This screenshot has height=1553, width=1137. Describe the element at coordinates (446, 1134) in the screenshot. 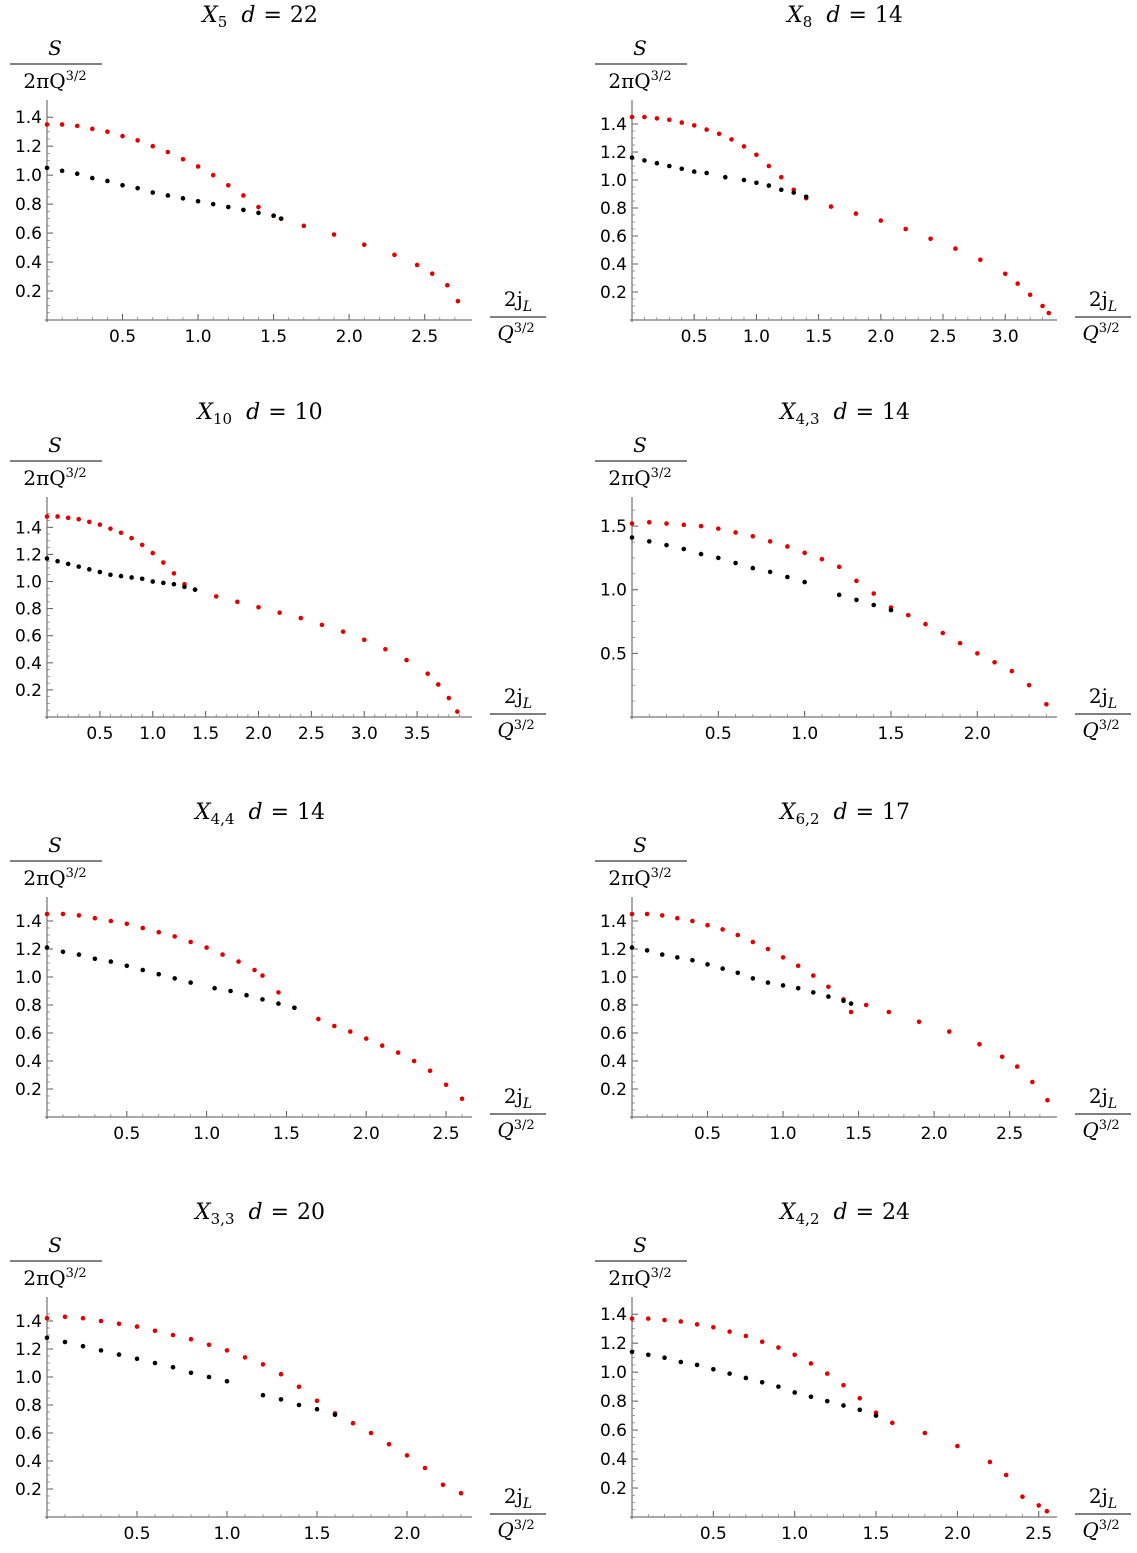

I see `x-tick-label: 2.5` at that location.